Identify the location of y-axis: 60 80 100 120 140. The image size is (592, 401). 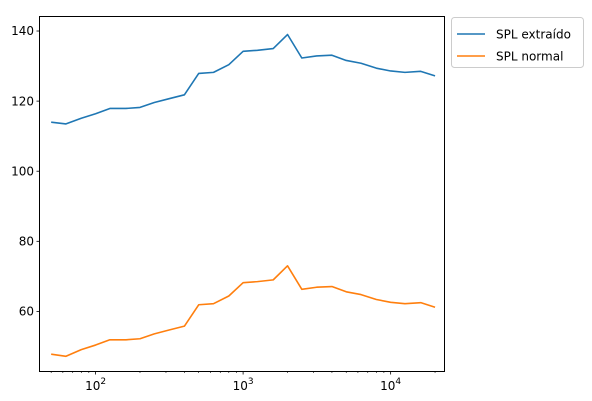
(25, 171).